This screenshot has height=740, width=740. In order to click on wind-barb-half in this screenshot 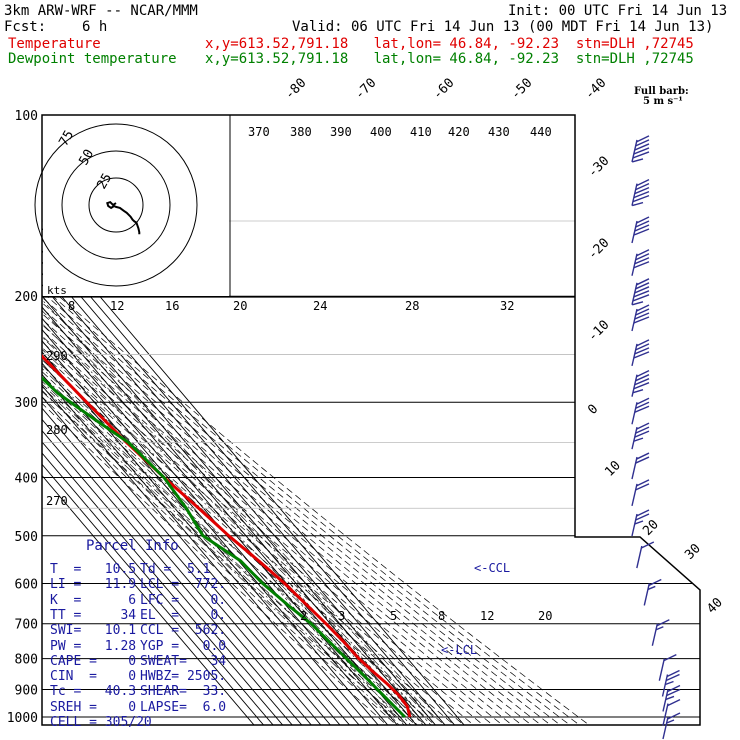, I will do `click(669, 683)`.